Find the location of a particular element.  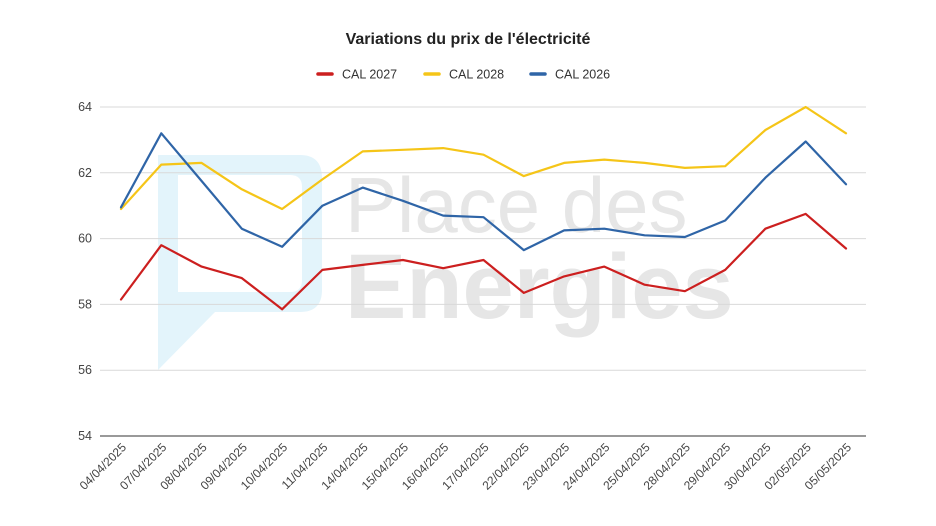

series-line-cal-2027 is located at coordinates (483, 261).